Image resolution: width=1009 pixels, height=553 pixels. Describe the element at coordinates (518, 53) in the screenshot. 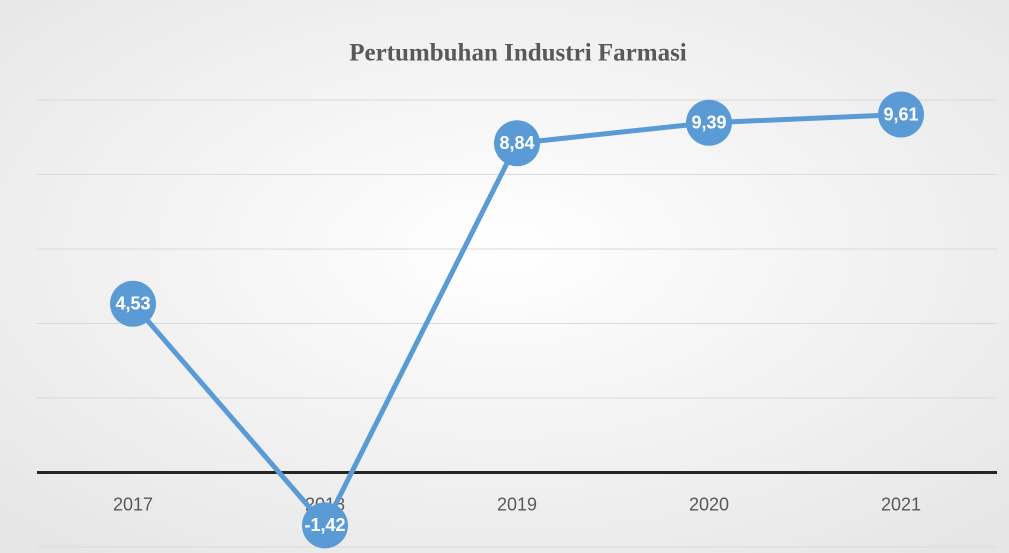

I see `chart-title: Pertumbuhan Industri Farmasi` at that location.